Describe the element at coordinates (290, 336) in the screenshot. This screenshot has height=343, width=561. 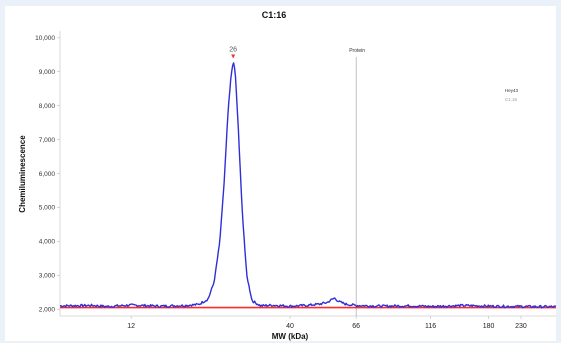
I see `x-axis-label: MW (kDa)` at that location.